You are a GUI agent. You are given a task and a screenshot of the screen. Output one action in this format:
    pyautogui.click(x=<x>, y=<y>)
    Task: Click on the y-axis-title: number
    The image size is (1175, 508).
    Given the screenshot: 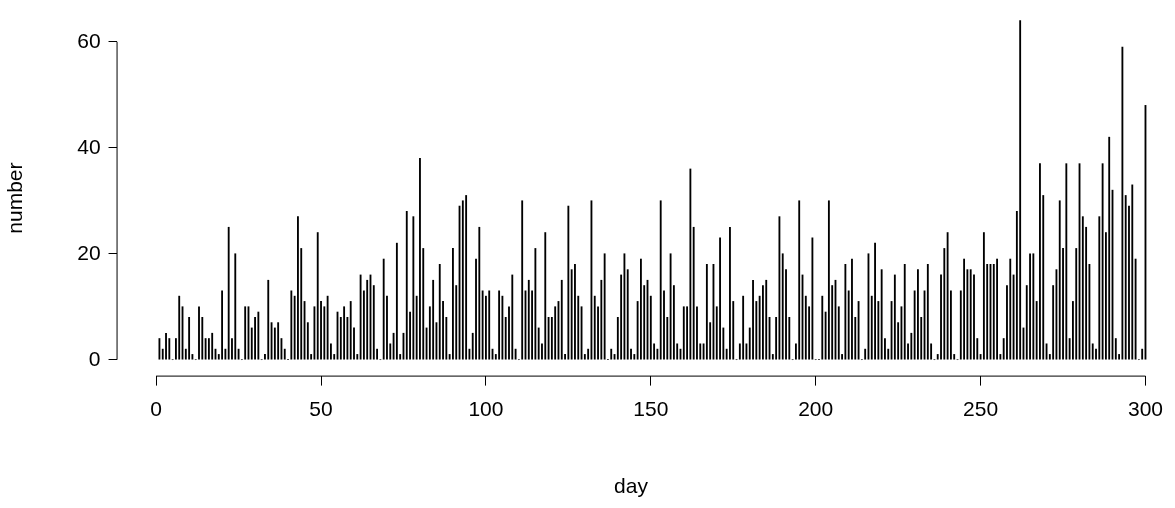 What is the action you would take?
    pyautogui.click(x=15, y=198)
    